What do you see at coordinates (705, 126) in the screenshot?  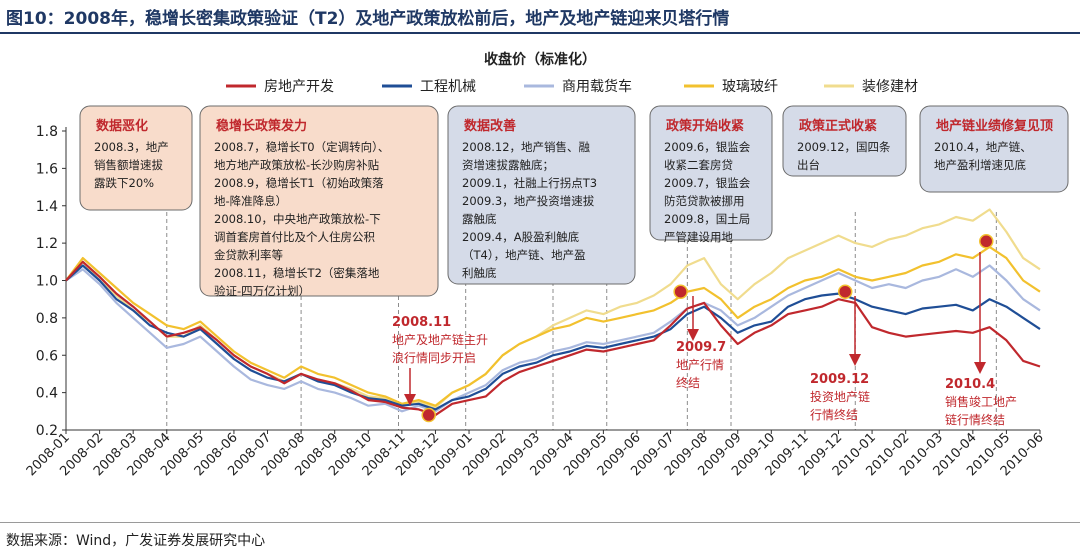 I see `callout-title: 政策开始收紧` at bounding box center [705, 126].